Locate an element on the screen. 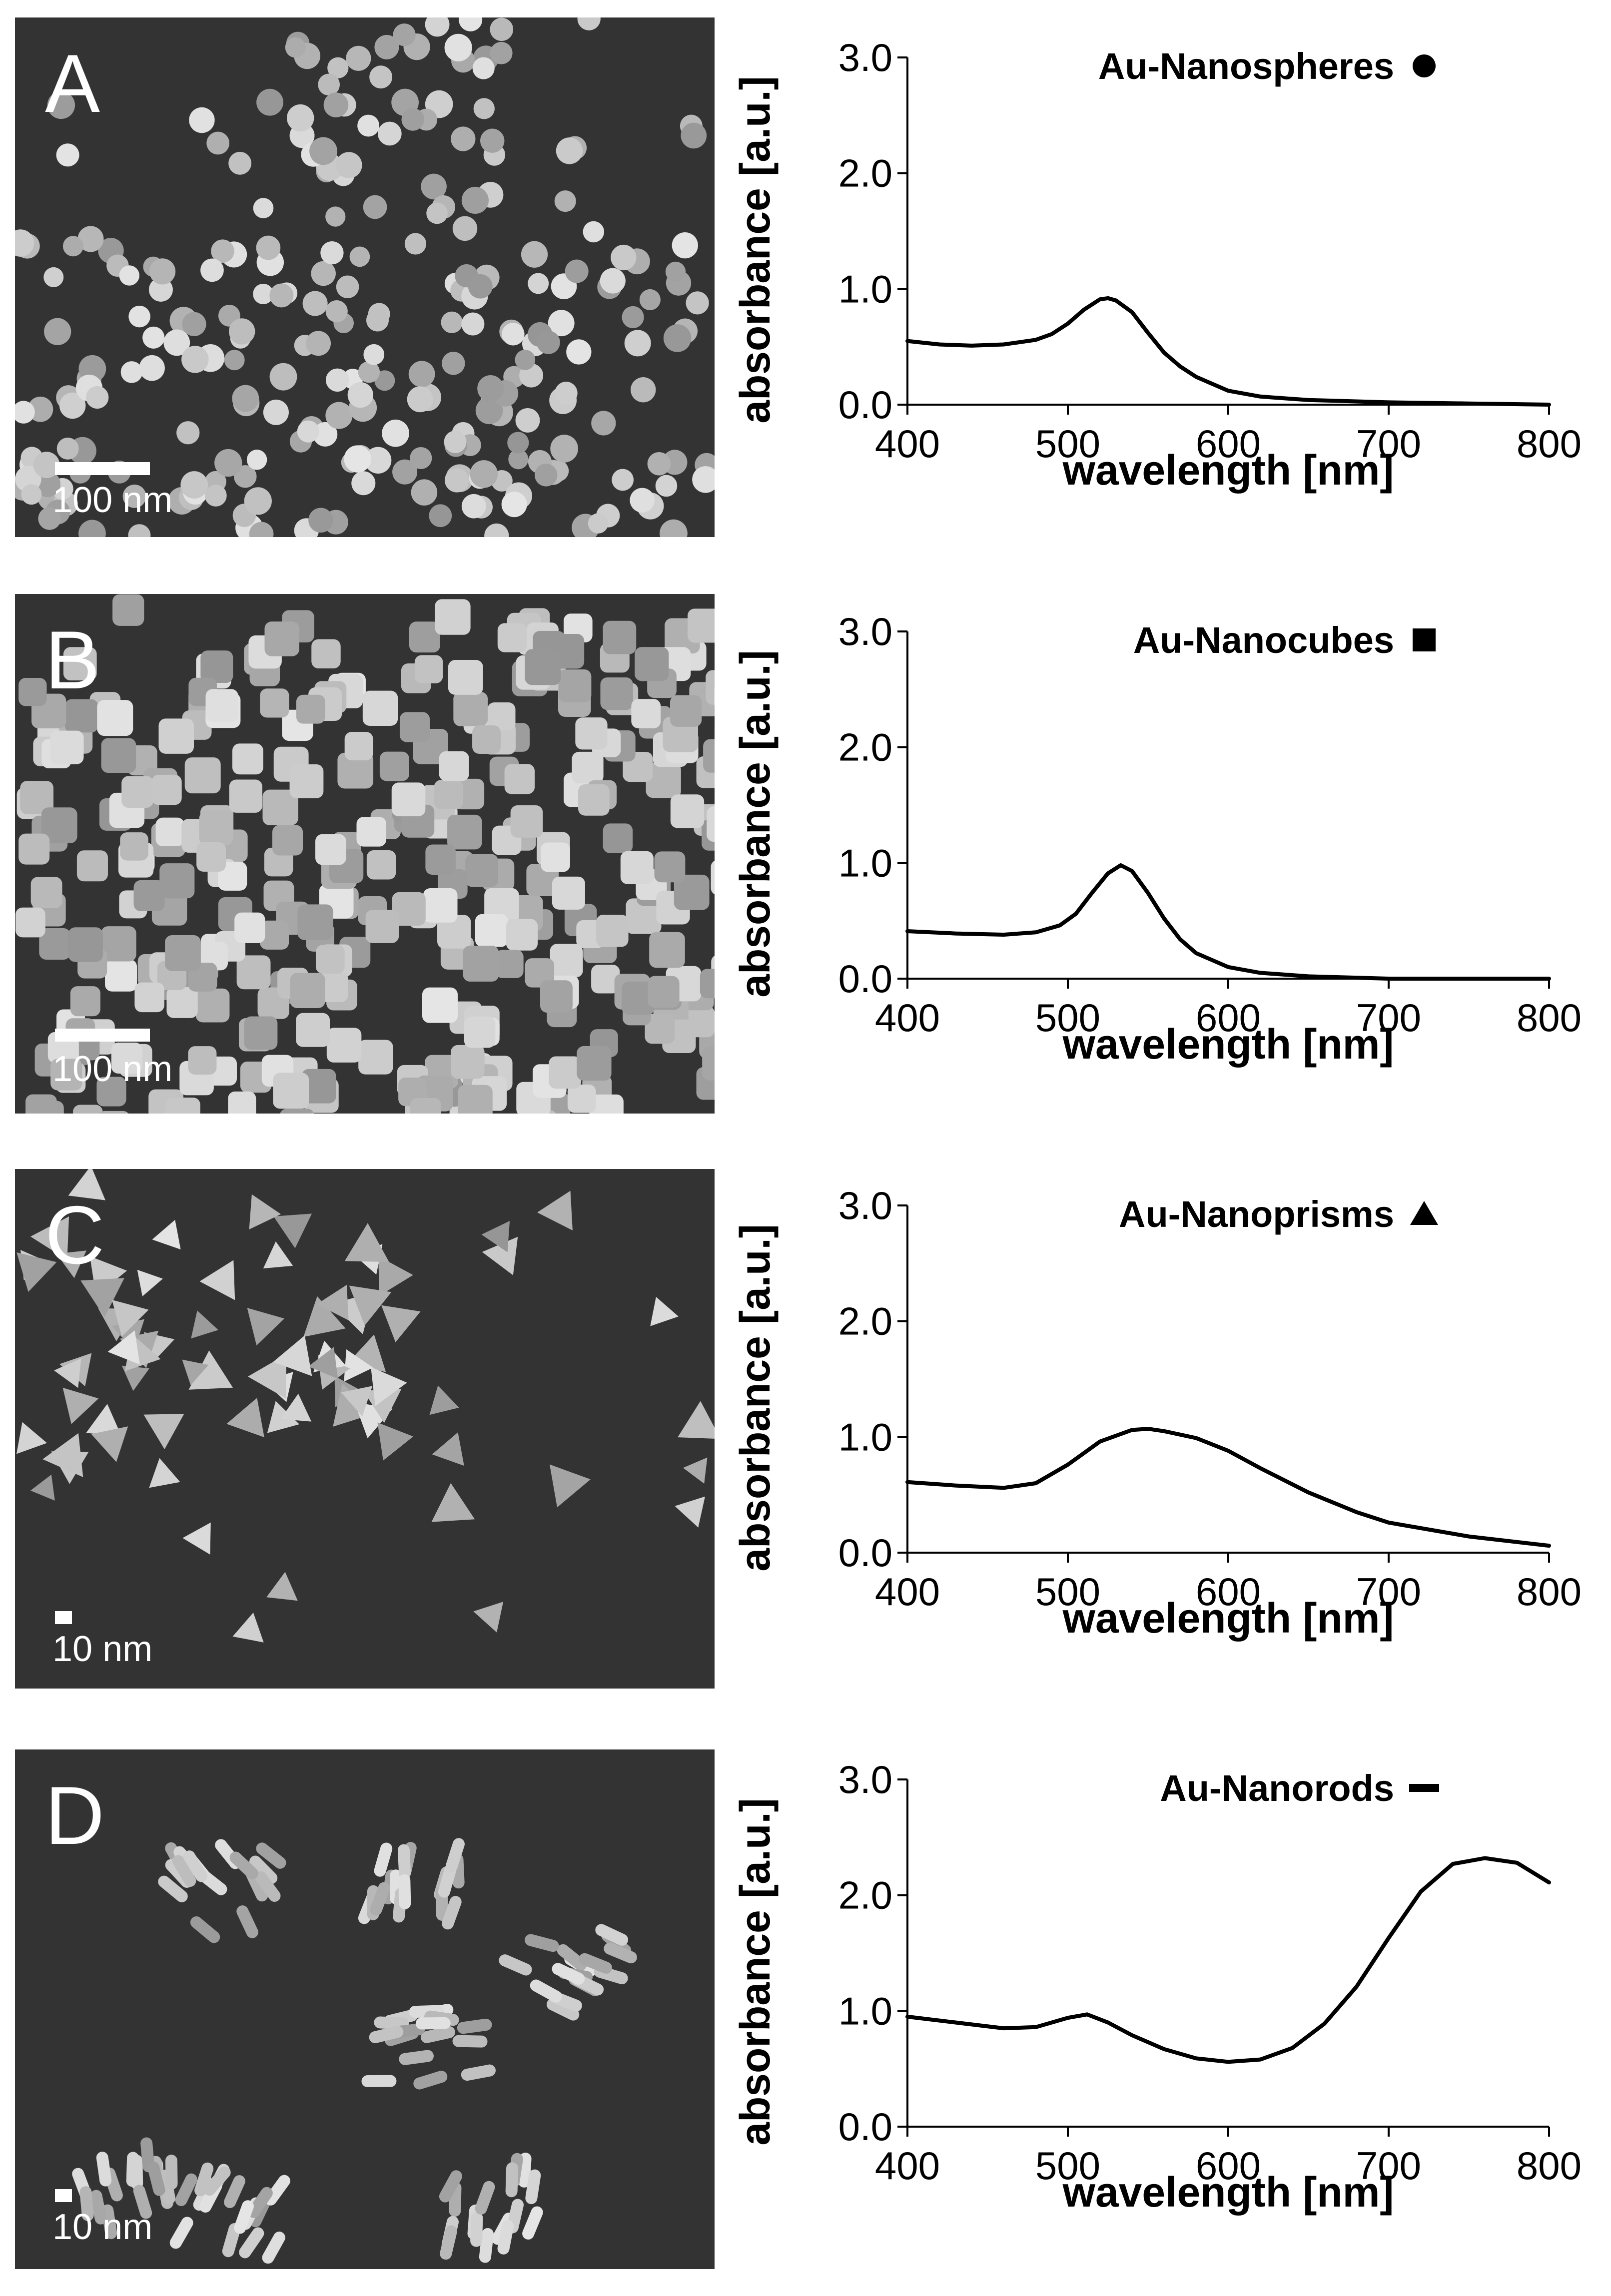 The width and height of the screenshot is (1611, 2296). sem-image-b: B 100 nm is located at coordinates (365, 854).